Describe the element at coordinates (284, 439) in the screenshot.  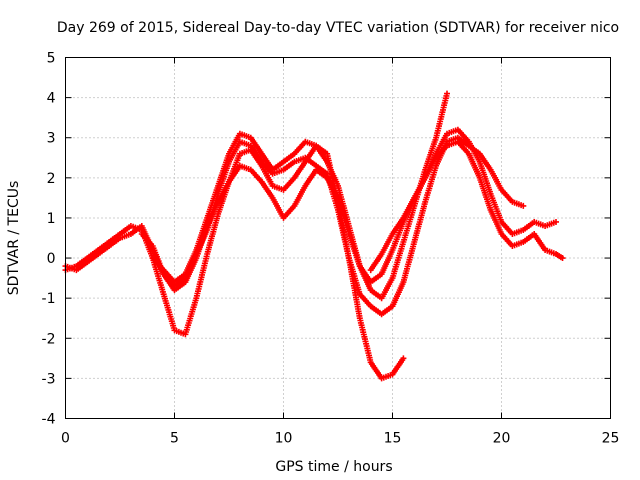
I see `x-tick-label: 10` at that location.